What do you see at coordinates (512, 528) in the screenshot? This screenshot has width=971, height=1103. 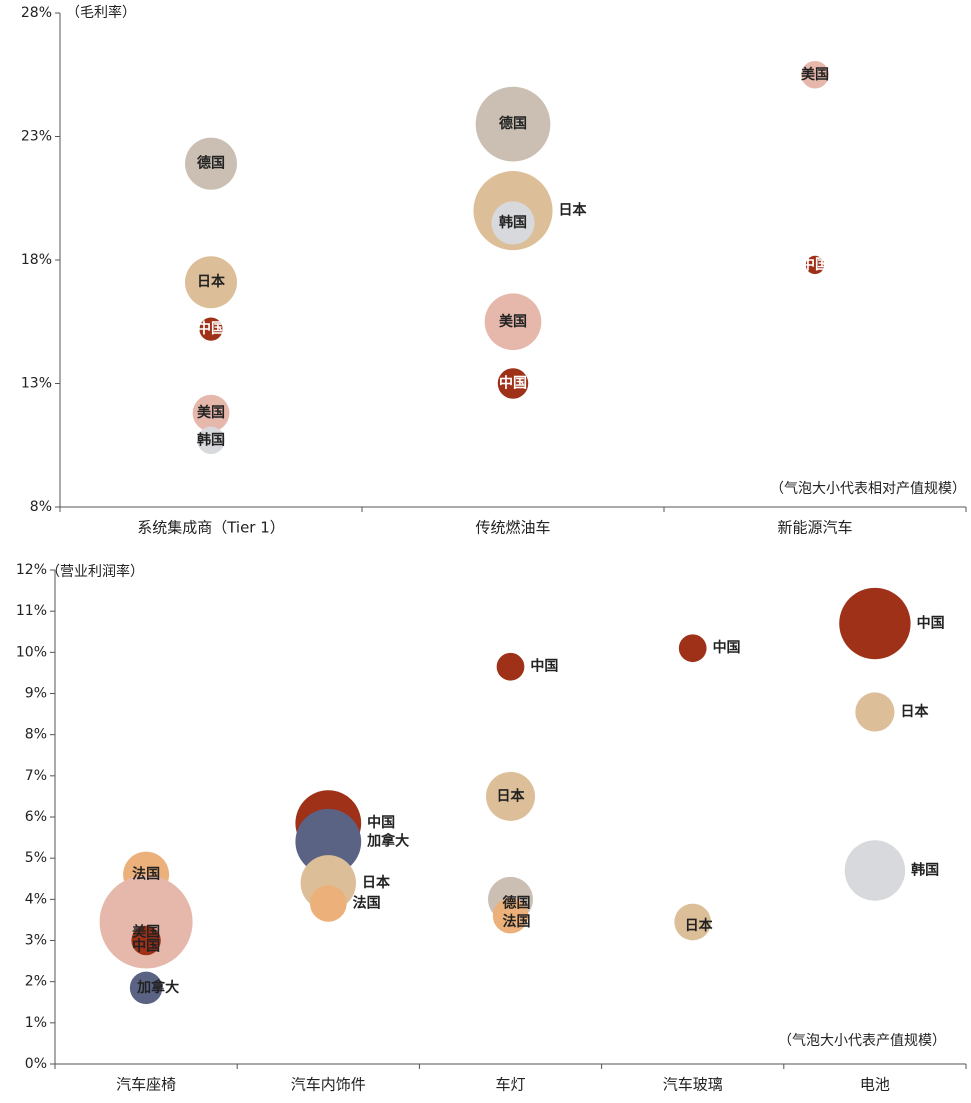 I see `x-category-label: 传统燃油车` at bounding box center [512, 528].